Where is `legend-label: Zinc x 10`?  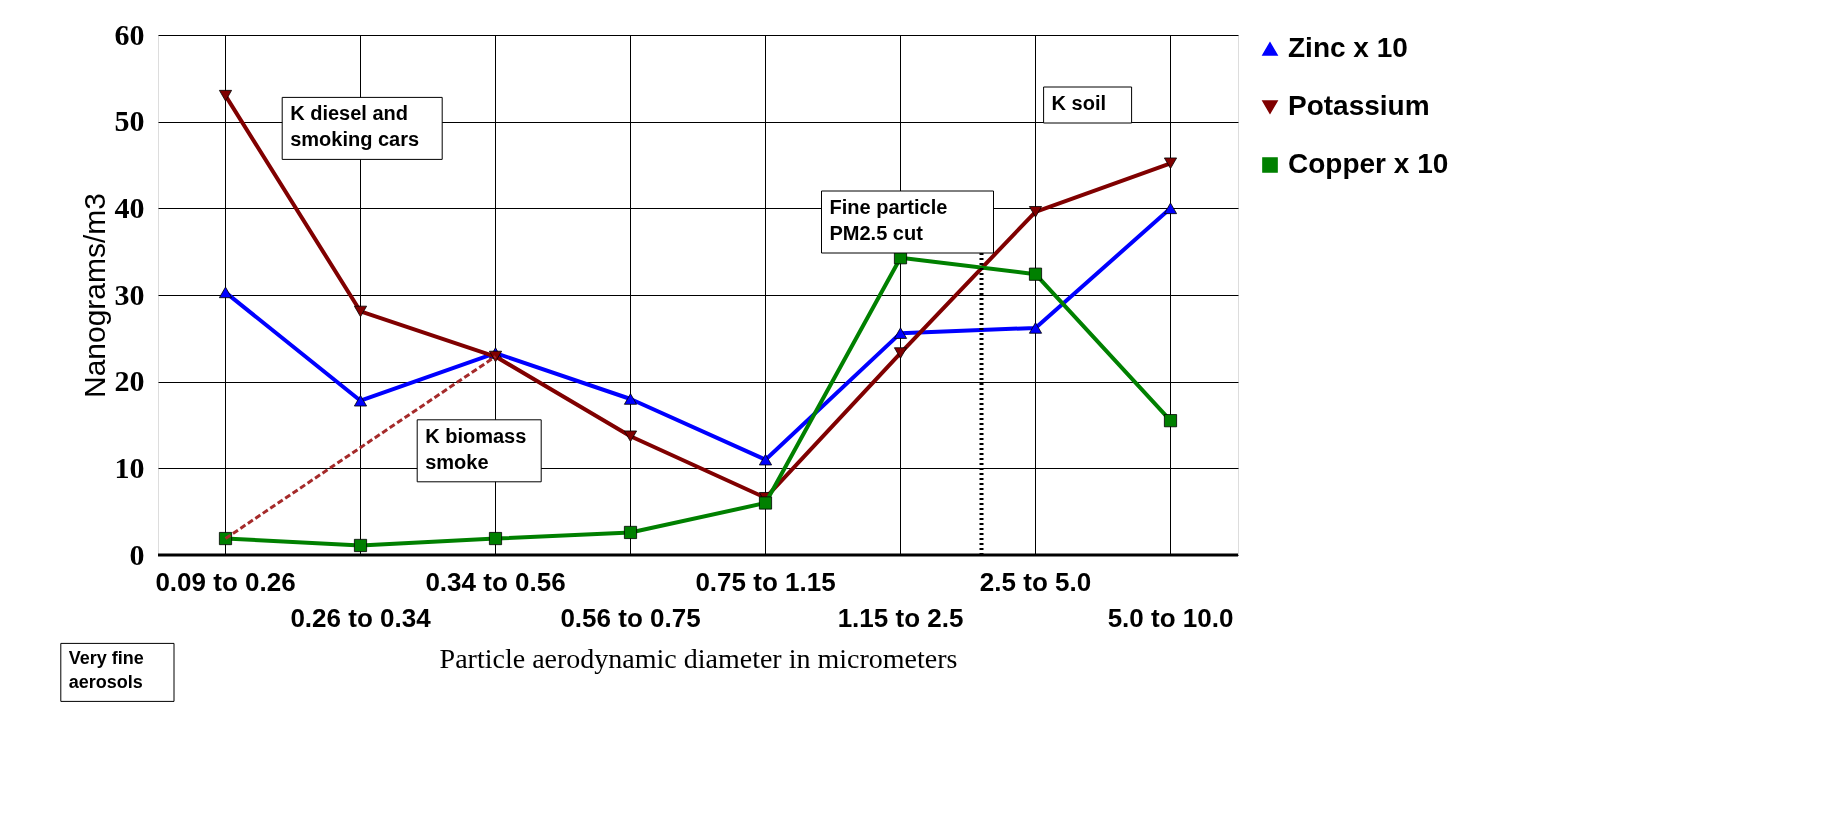
legend-label: Zinc x 10 is located at coordinates (1348, 47).